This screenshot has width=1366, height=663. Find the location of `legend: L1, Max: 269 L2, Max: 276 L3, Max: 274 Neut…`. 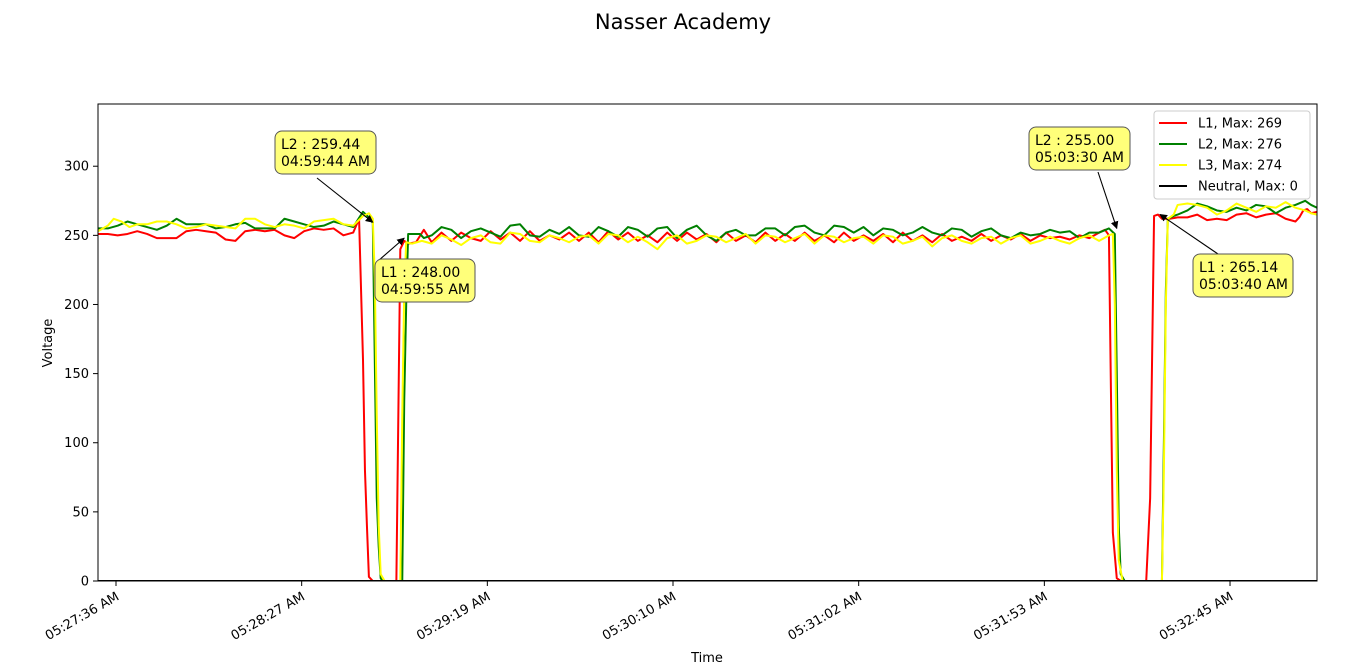

legend: L1, Max: 269 L2, Max: 276 L3, Max: 274 Neut… is located at coordinates (1232, 155).